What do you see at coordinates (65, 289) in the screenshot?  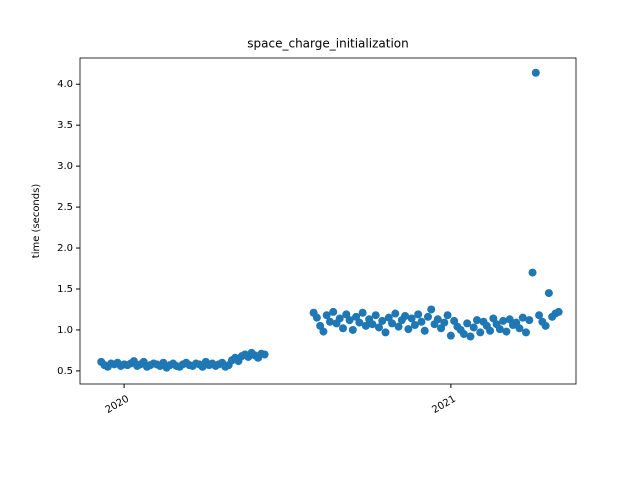 I see `y-tick-label: 1.5` at bounding box center [65, 289].